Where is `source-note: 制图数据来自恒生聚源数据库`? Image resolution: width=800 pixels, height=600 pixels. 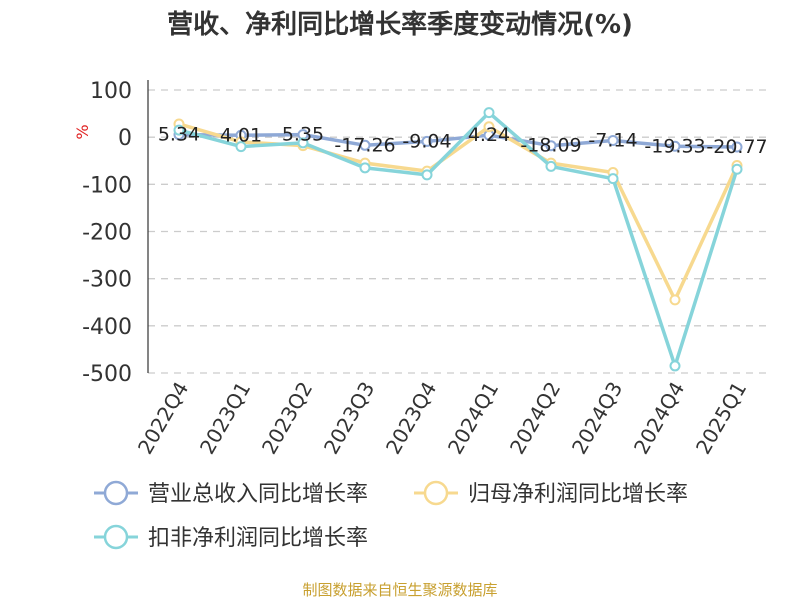 source-note: 制图数据来自恒生聚源数据库 is located at coordinates (399, 590).